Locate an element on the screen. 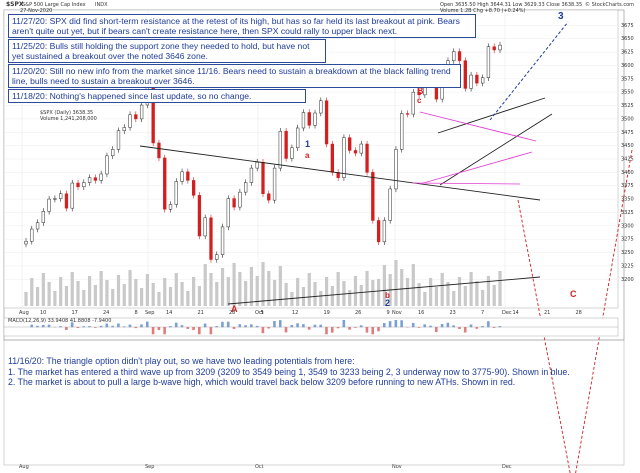 The width and height of the screenshot is (640, 473). x-minor-tick-13: 23 is located at coordinates (453, 313).